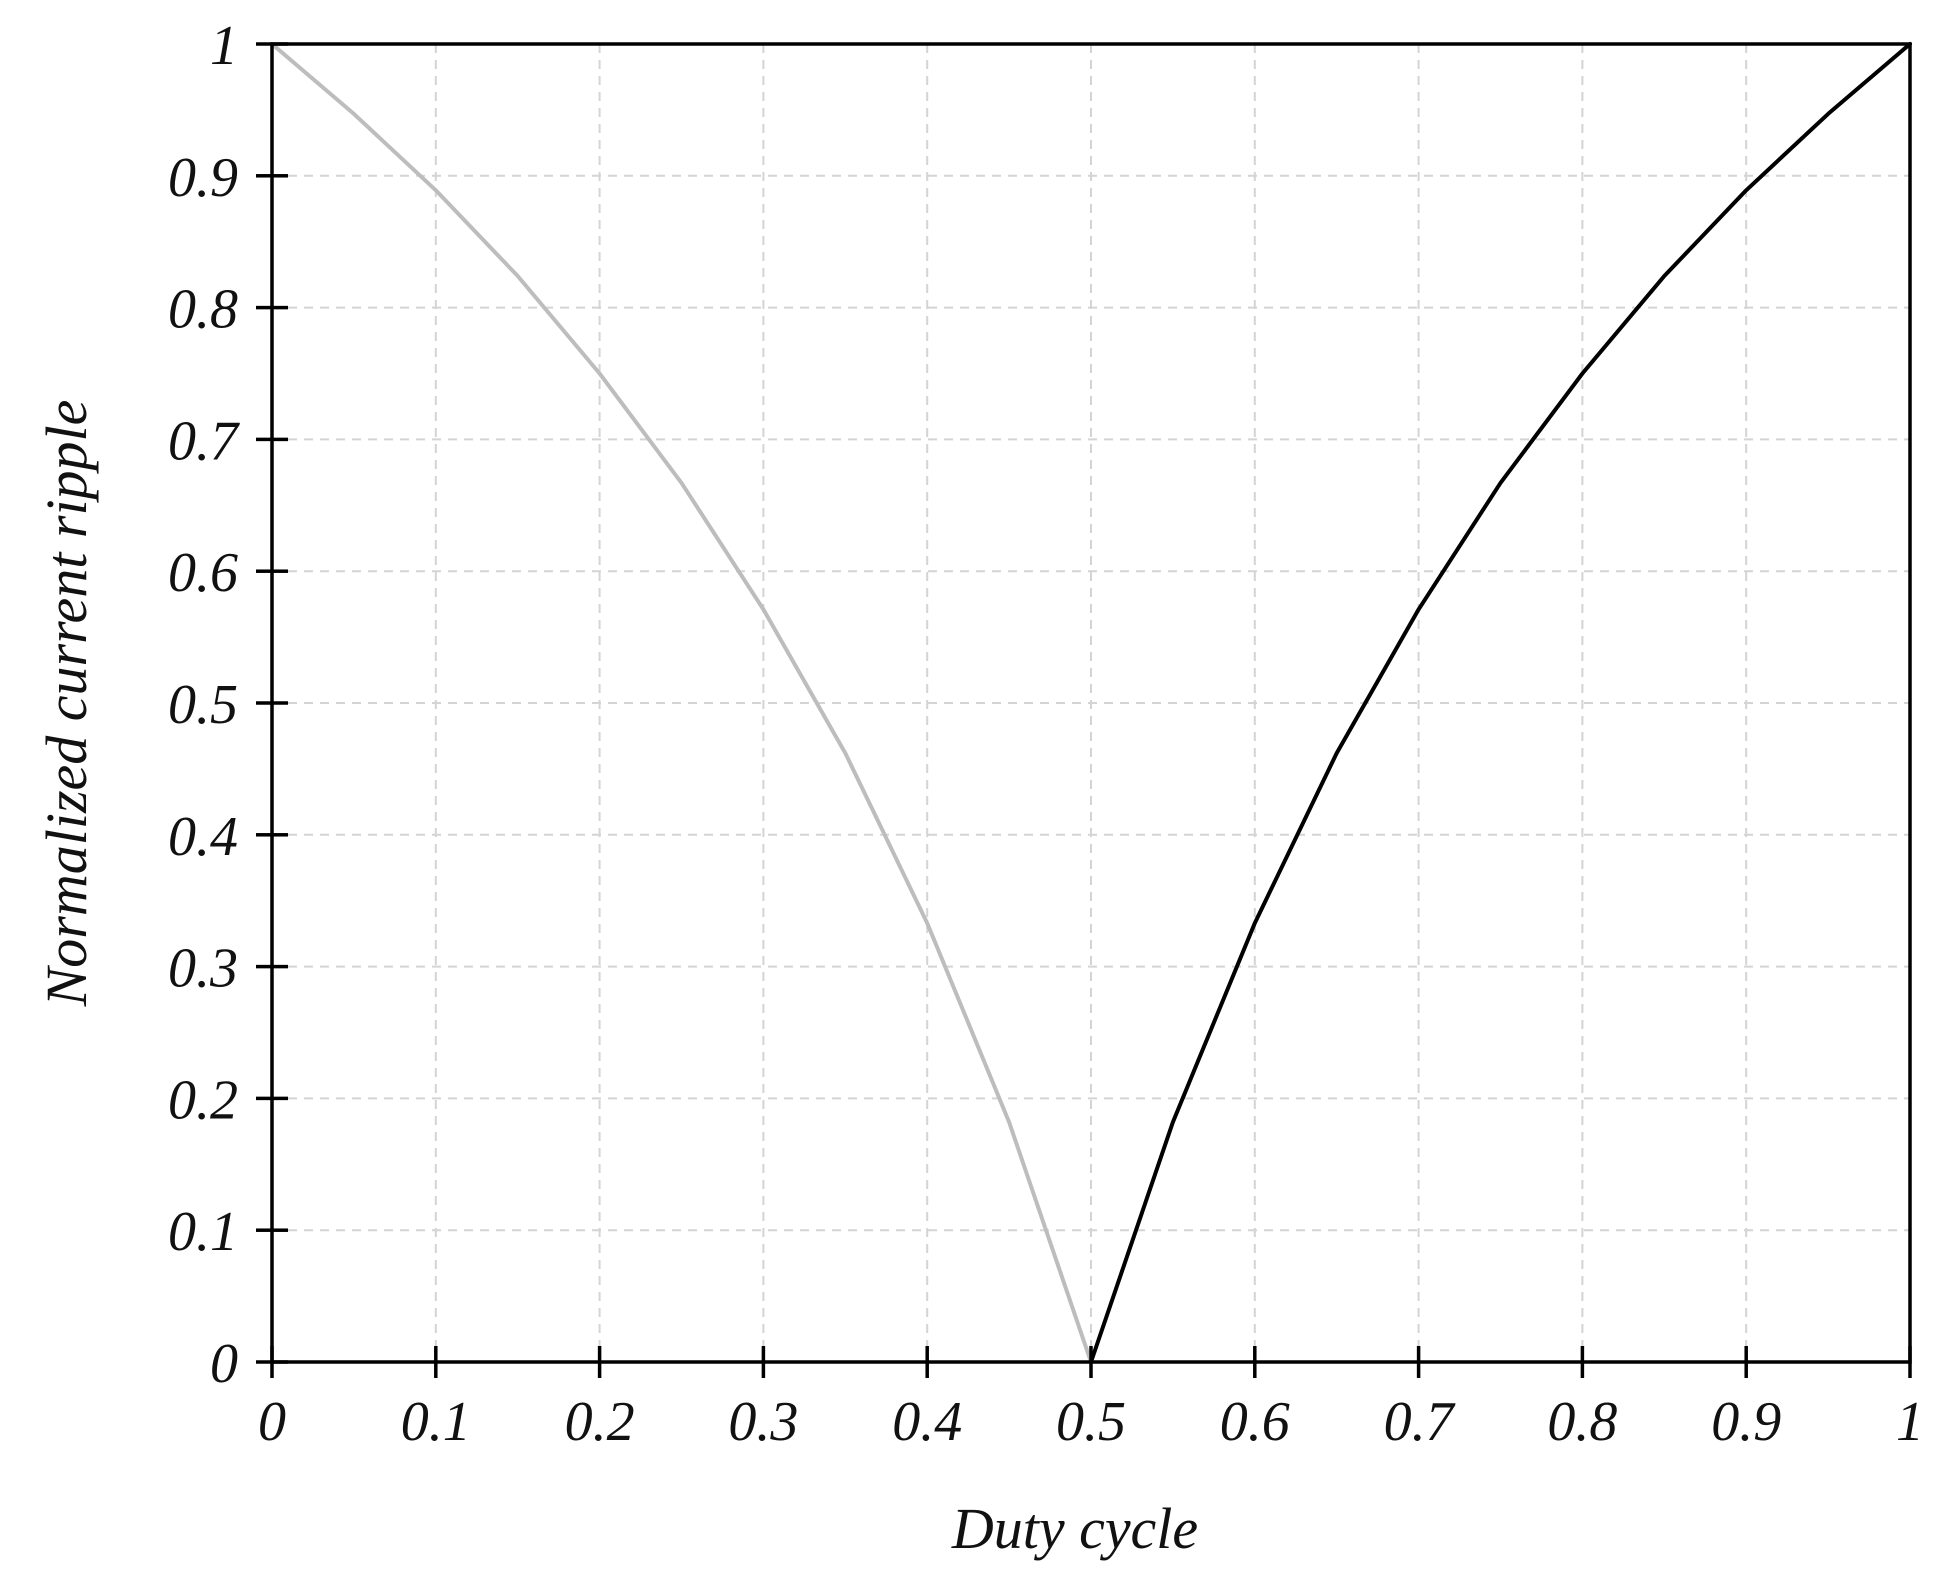 Image resolution: width=1954 pixels, height=1591 pixels. I want to click on x-tick-label: 0.4, so click(927, 1422).